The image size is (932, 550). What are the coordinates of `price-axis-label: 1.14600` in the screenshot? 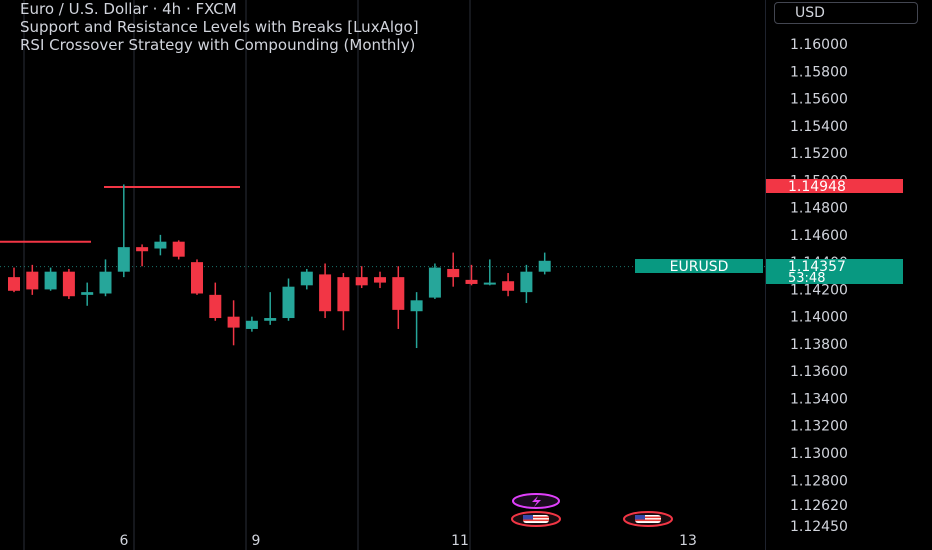 It's located at (819, 236).